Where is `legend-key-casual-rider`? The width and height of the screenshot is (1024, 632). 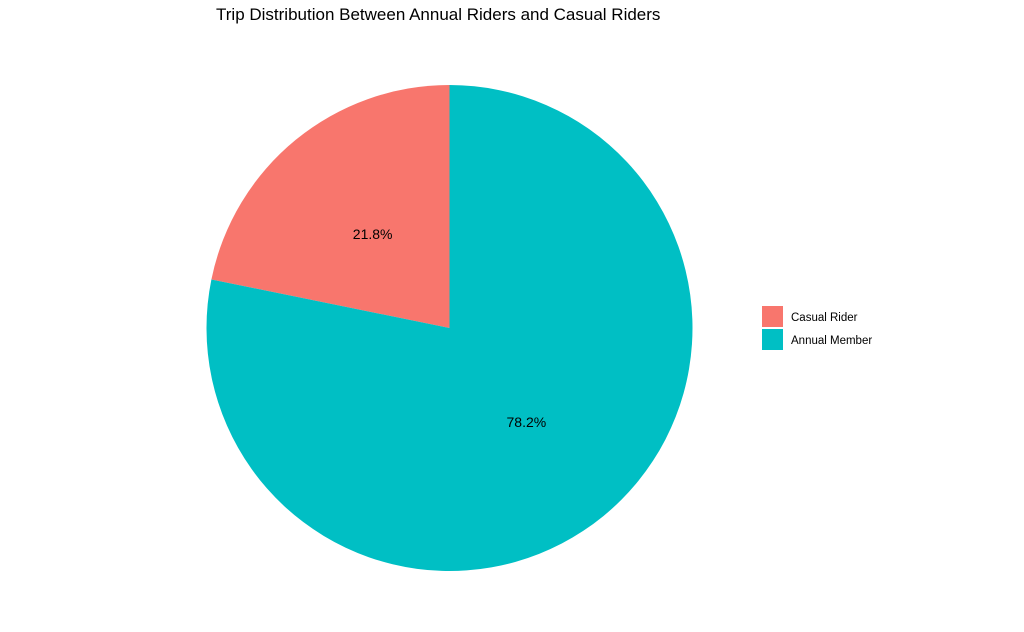 legend-key-casual-rider is located at coordinates (772, 316).